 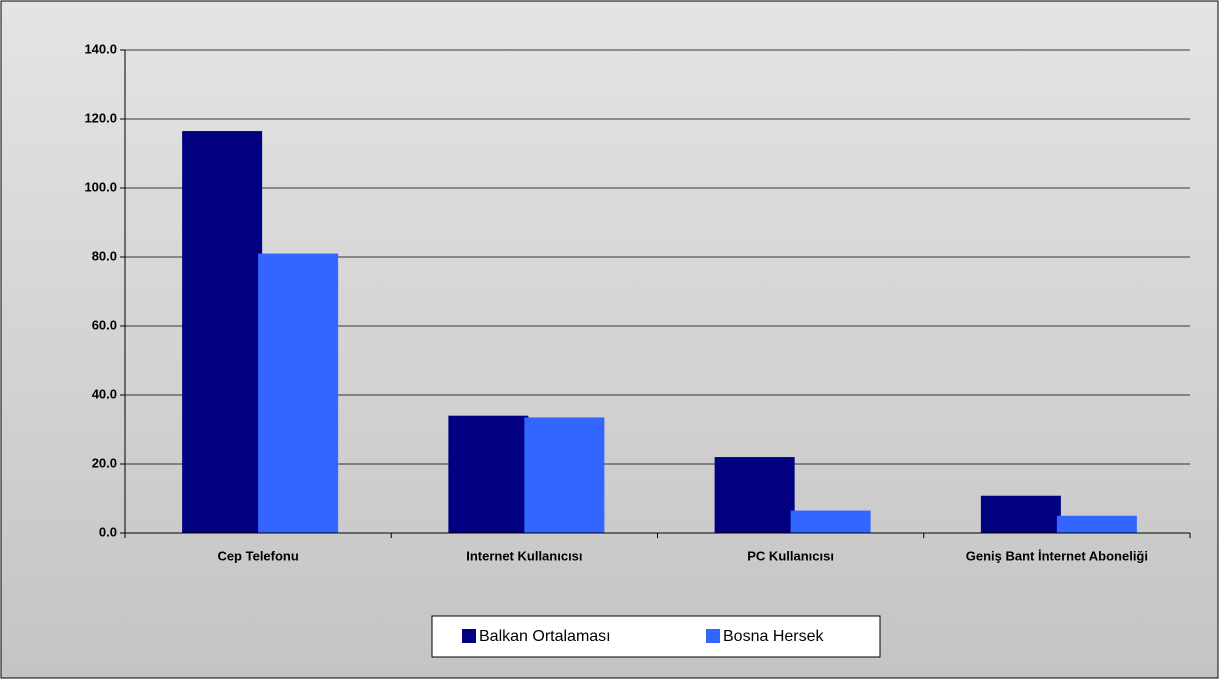 I want to click on y-tick-label: 0.0, so click(x=108, y=531).